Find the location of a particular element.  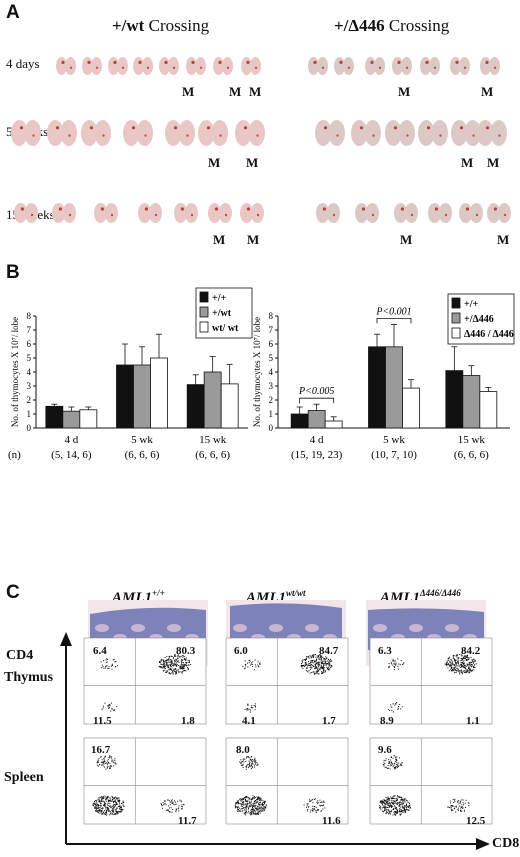

group-n-label: (6, 6, 6) is located at coordinates (212, 455).